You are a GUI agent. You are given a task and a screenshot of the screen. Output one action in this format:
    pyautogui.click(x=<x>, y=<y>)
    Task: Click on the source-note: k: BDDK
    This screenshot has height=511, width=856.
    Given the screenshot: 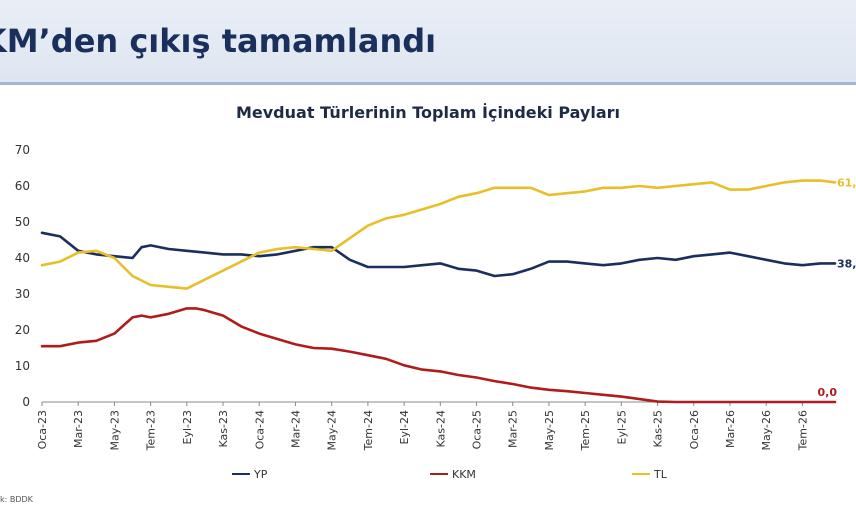 What is the action you would take?
    pyautogui.click(x=16, y=499)
    